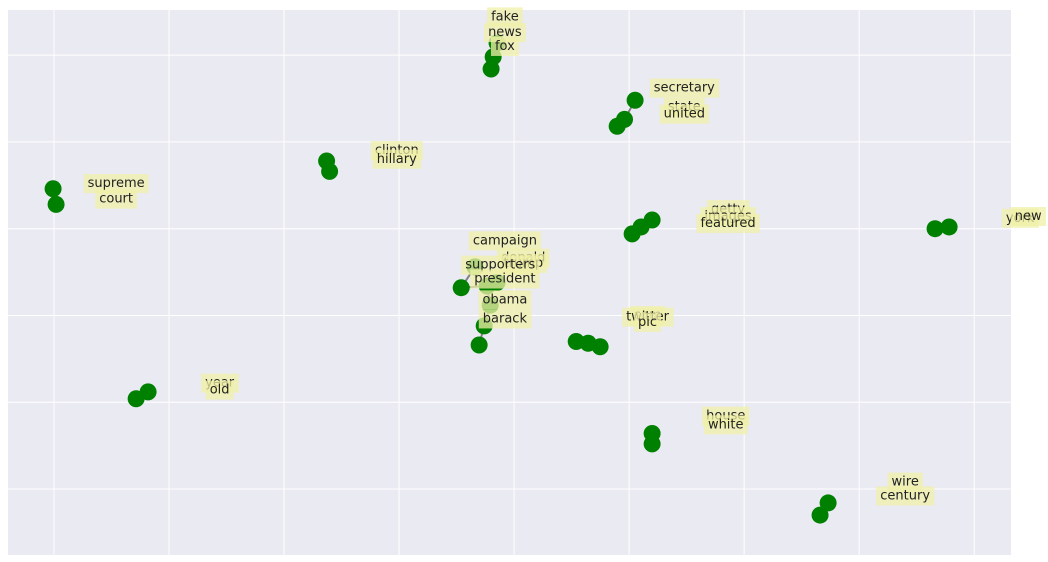 The image size is (1048, 562). What do you see at coordinates (935, 229) in the screenshot?
I see `point-york` at bounding box center [935, 229].